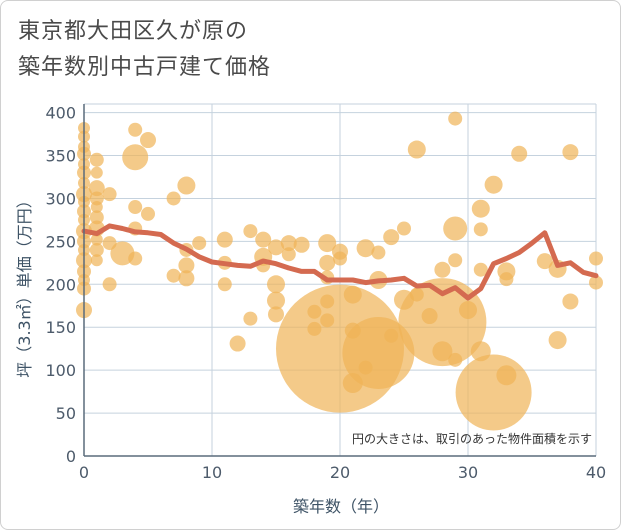 The width and height of the screenshot is (621, 530). What do you see at coordinates (145, 49) in the screenshot?
I see `chart-title: 東京都大田区久が原の 築年数別中古戸建て価格` at bounding box center [145, 49].